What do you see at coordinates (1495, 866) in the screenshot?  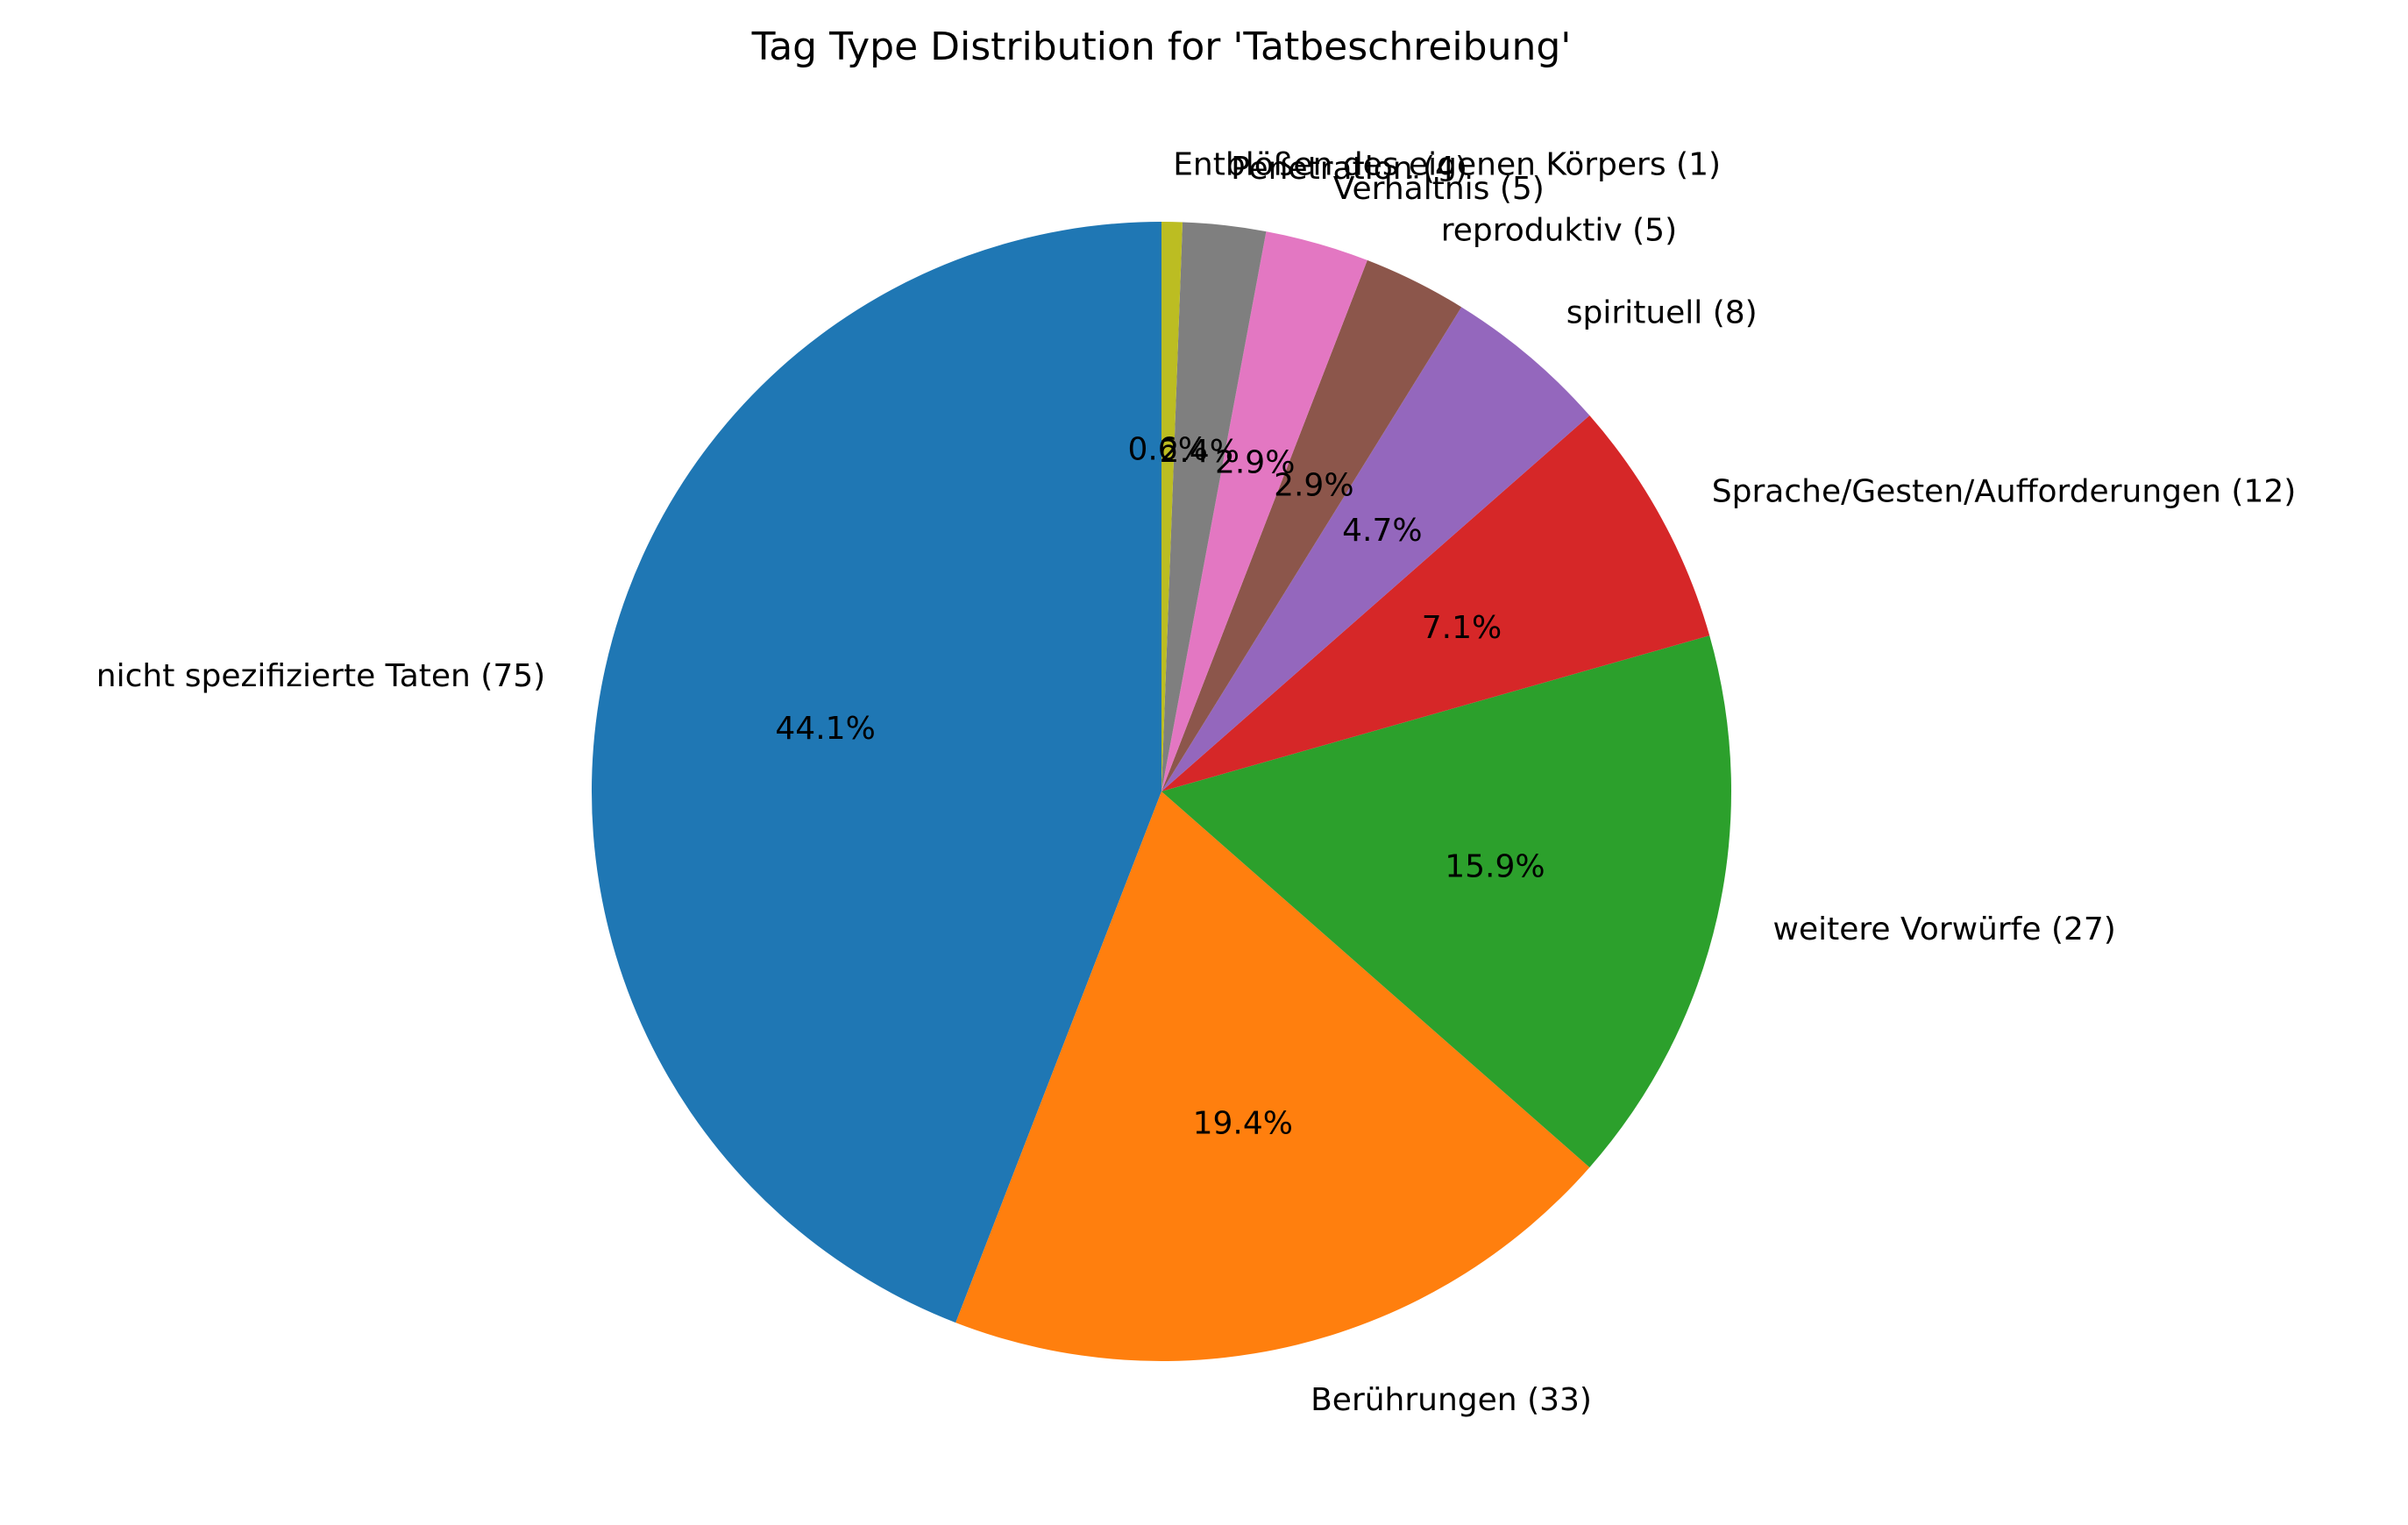 I see `percent-label: 15.9%` at bounding box center [1495, 866].